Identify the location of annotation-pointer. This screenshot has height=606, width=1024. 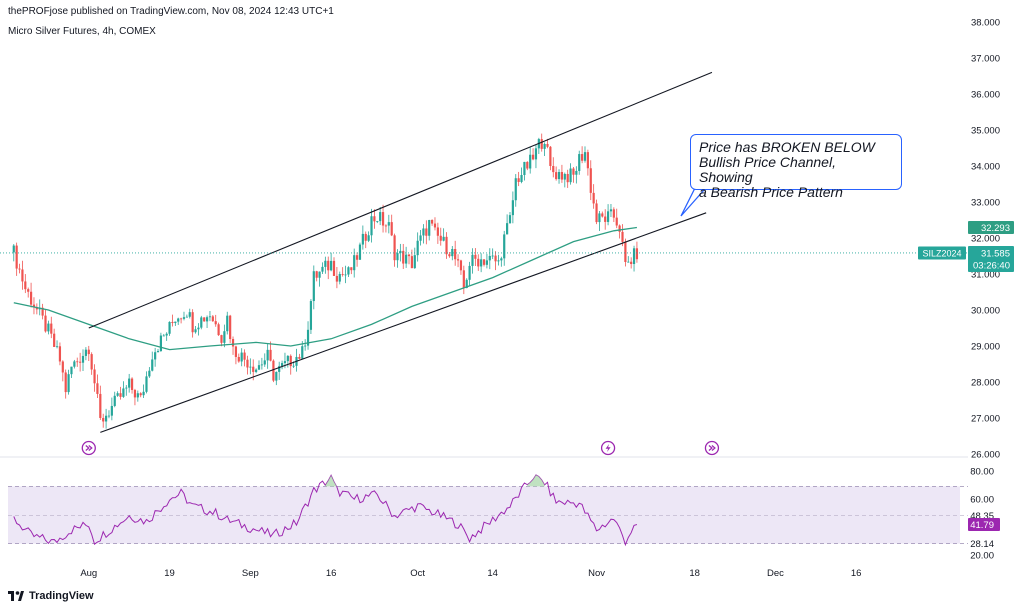
(692, 202).